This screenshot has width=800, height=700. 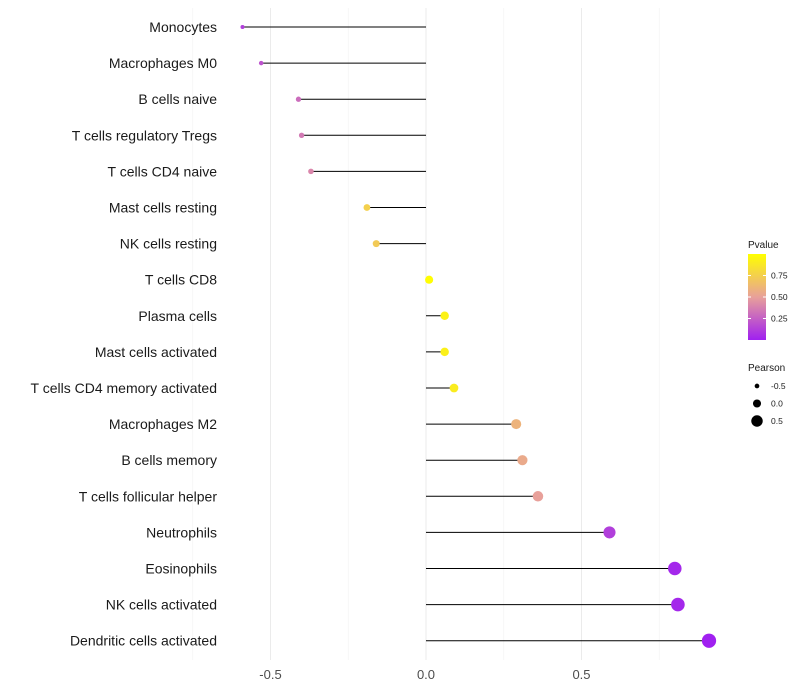 What do you see at coordinates (161, 605) in the screenshot?
I see `category-label: NK cells activated` at bounding box center [161, 605].